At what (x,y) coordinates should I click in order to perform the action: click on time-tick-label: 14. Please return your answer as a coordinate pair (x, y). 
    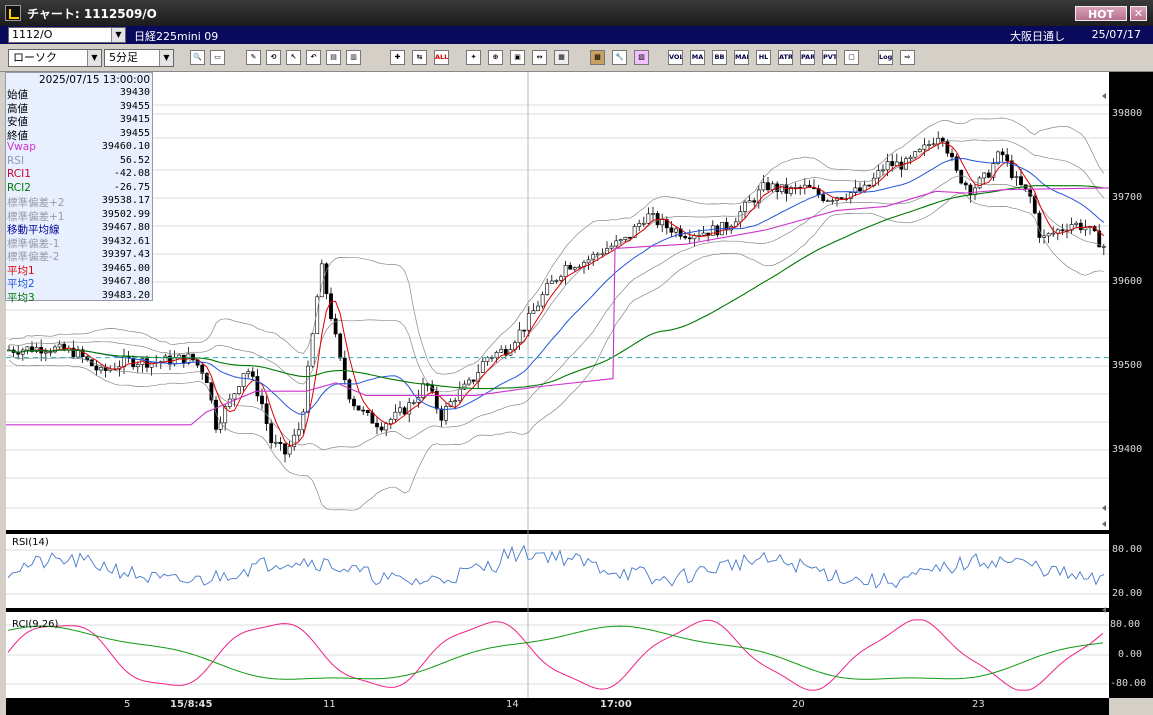
    Looking at the image, I should click on (512, 704).